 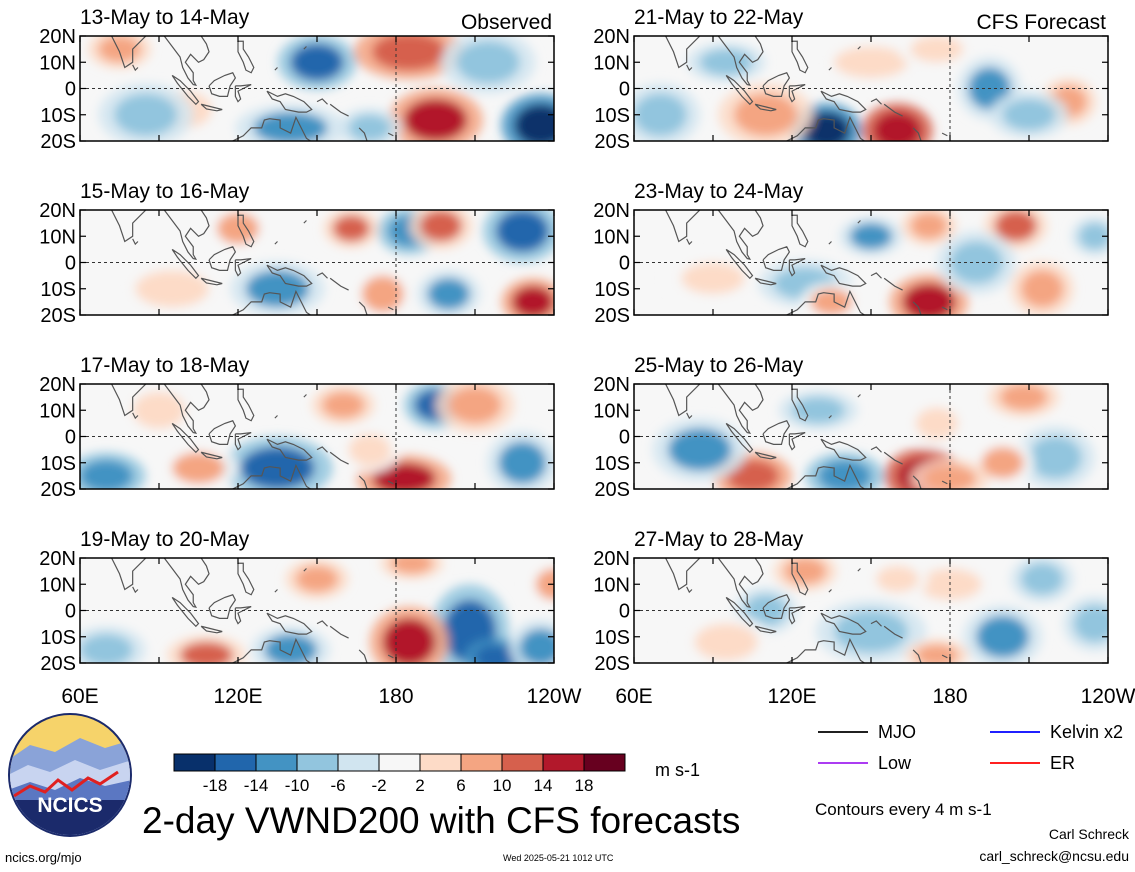 What do you see at coordinates (1054, 856) in the screenshot?
I see `author-email: carl_schreck@ncsu.edu` at bounding box center [1054, 856].